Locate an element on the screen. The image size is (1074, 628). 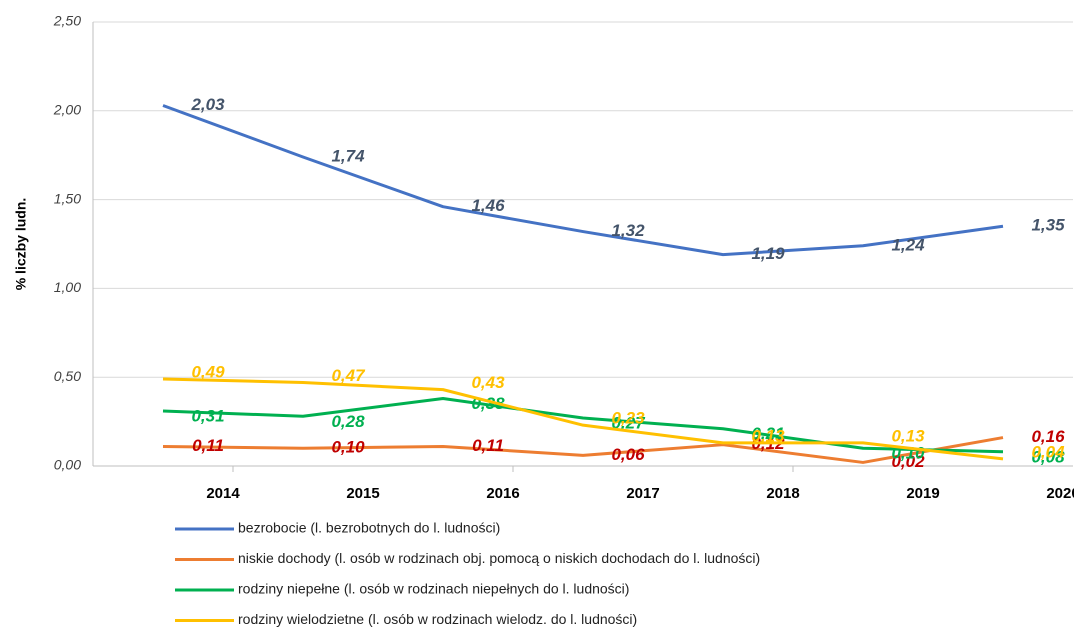
data-label: 0,04 is located at coordinates (1048, 451).